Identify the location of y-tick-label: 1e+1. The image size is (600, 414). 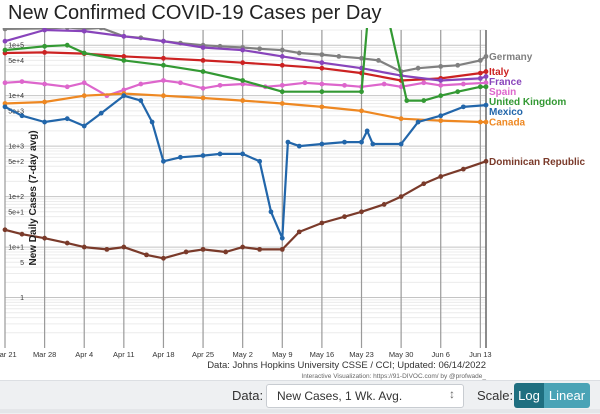
(16, 248).